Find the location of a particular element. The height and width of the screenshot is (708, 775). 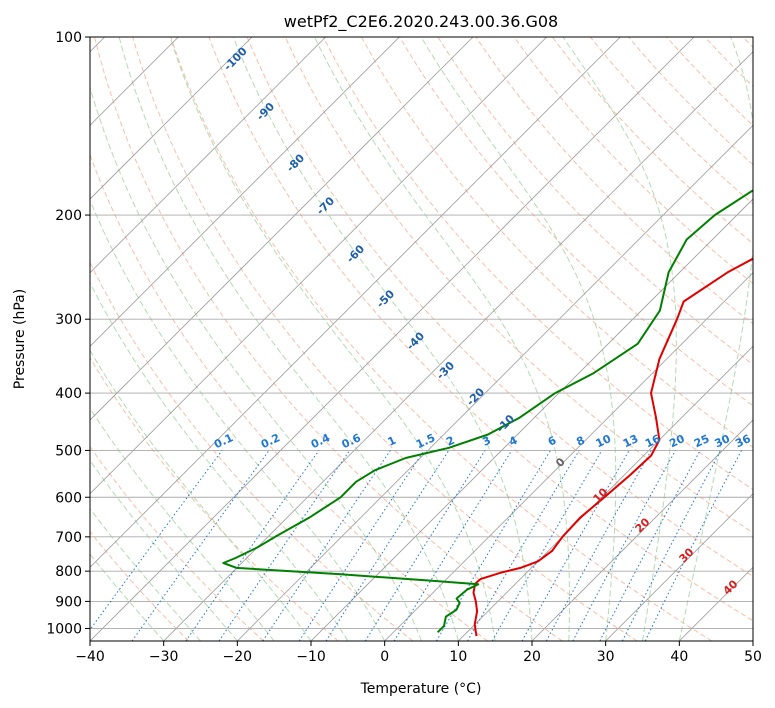

dry-adiabat-label: 0 is located at coordinates (560, 462).